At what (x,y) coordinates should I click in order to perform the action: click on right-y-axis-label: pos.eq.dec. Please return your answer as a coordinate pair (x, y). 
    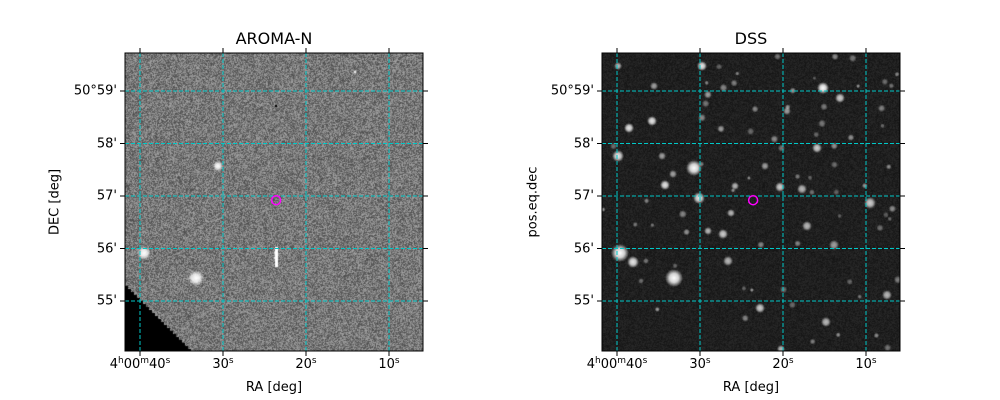
    Looking at the image, I should click on (533, 202).